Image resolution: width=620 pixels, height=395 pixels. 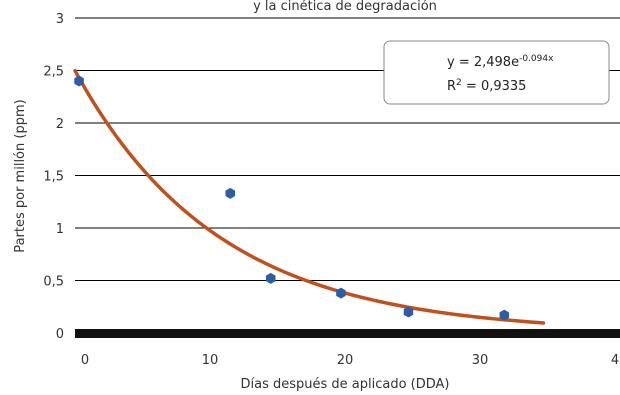 What do you see at coordinates (60, 124) in the screenshot?
I see `y-tick-label: 2` at bounding box center [60, 124].